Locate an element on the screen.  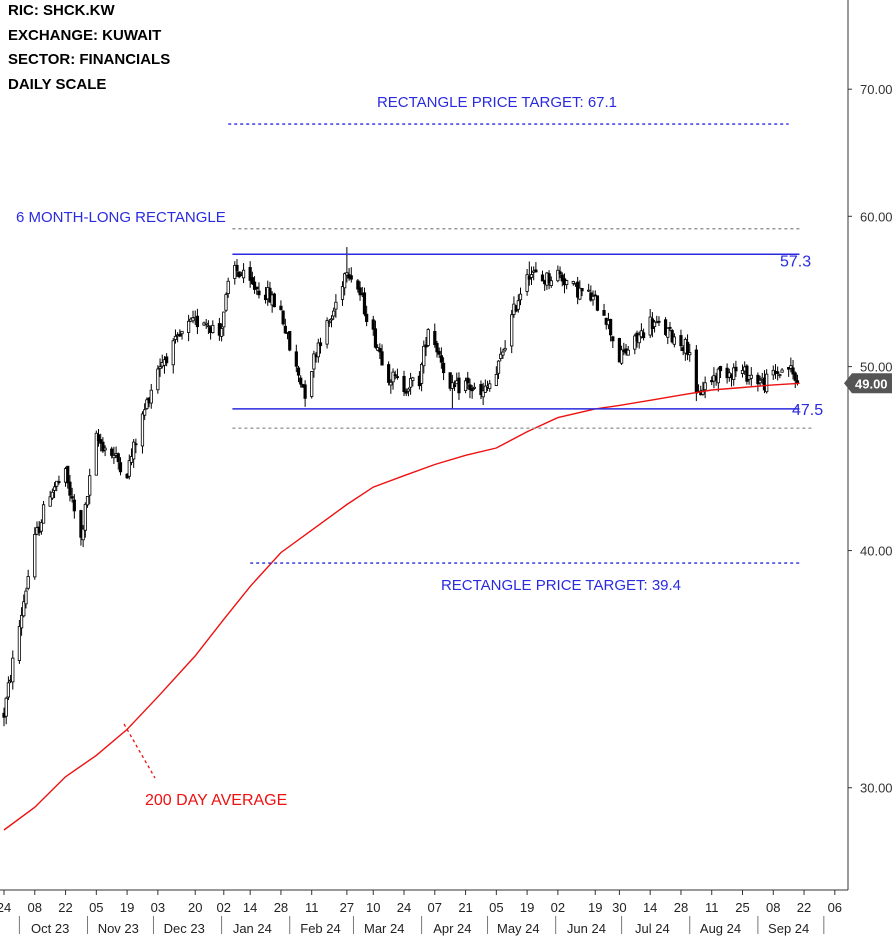
x-tick-label: 14 is located at coordinates (650, 907).